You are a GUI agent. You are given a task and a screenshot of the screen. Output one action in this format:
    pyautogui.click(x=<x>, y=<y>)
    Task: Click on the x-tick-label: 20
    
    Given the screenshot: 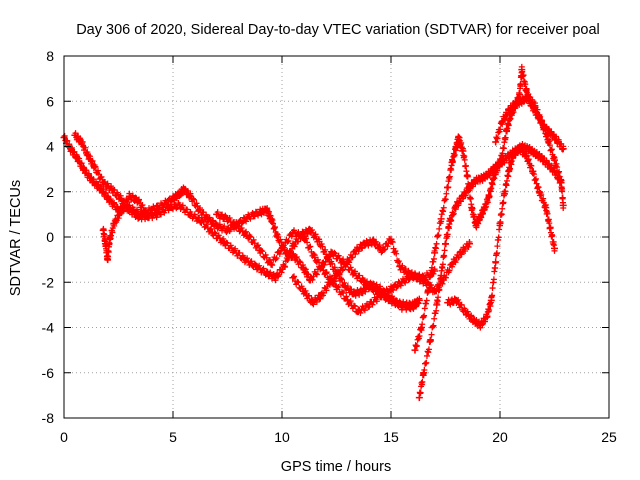 What is the action you would take?
    pyautogui.click(x=500, y=437)
    